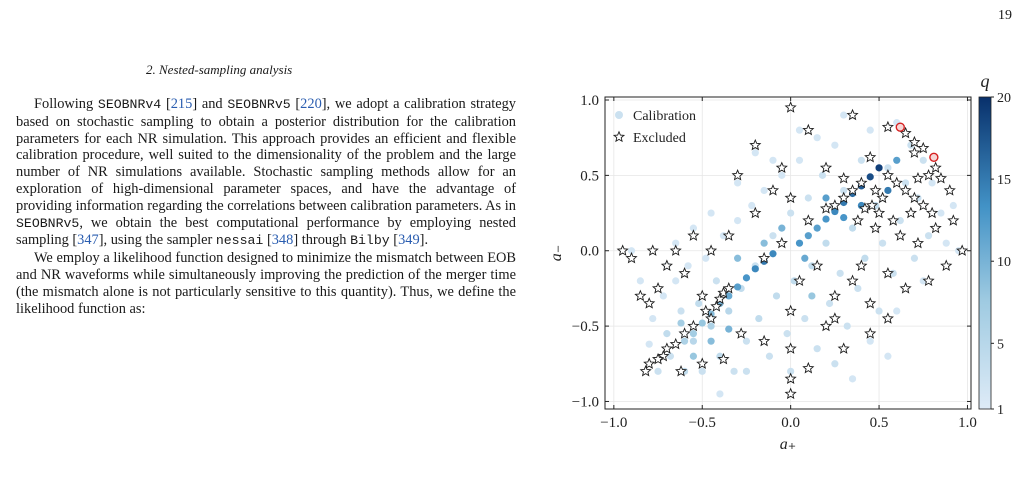 This screenshot has height=488, width=1028. What do you see at coordinates (619, 115) in the screenshot?
I see `legend-marker-calibration` at bounding box center [619, 115].